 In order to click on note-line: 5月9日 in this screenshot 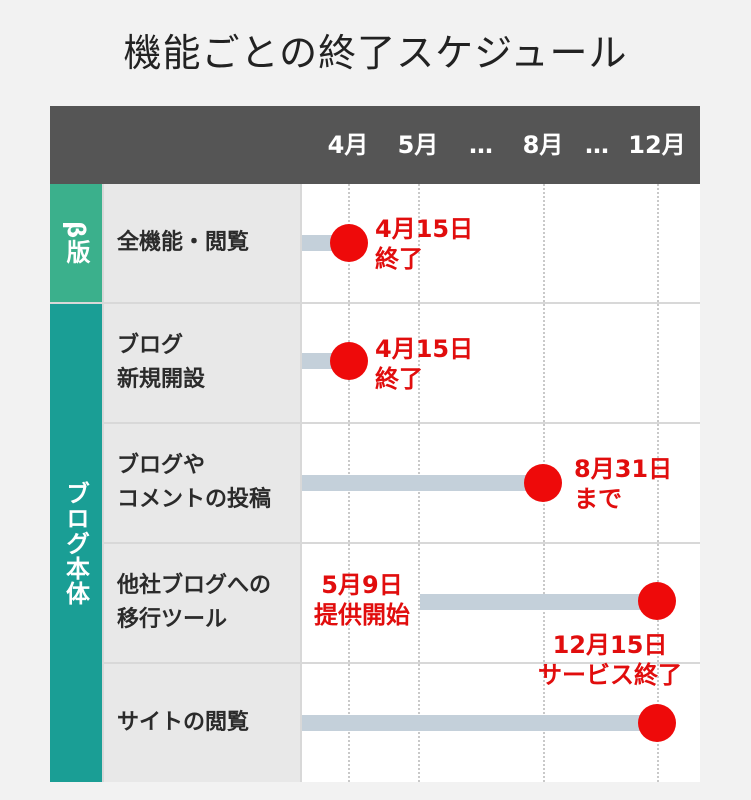, I will do `click(362, 585)`.